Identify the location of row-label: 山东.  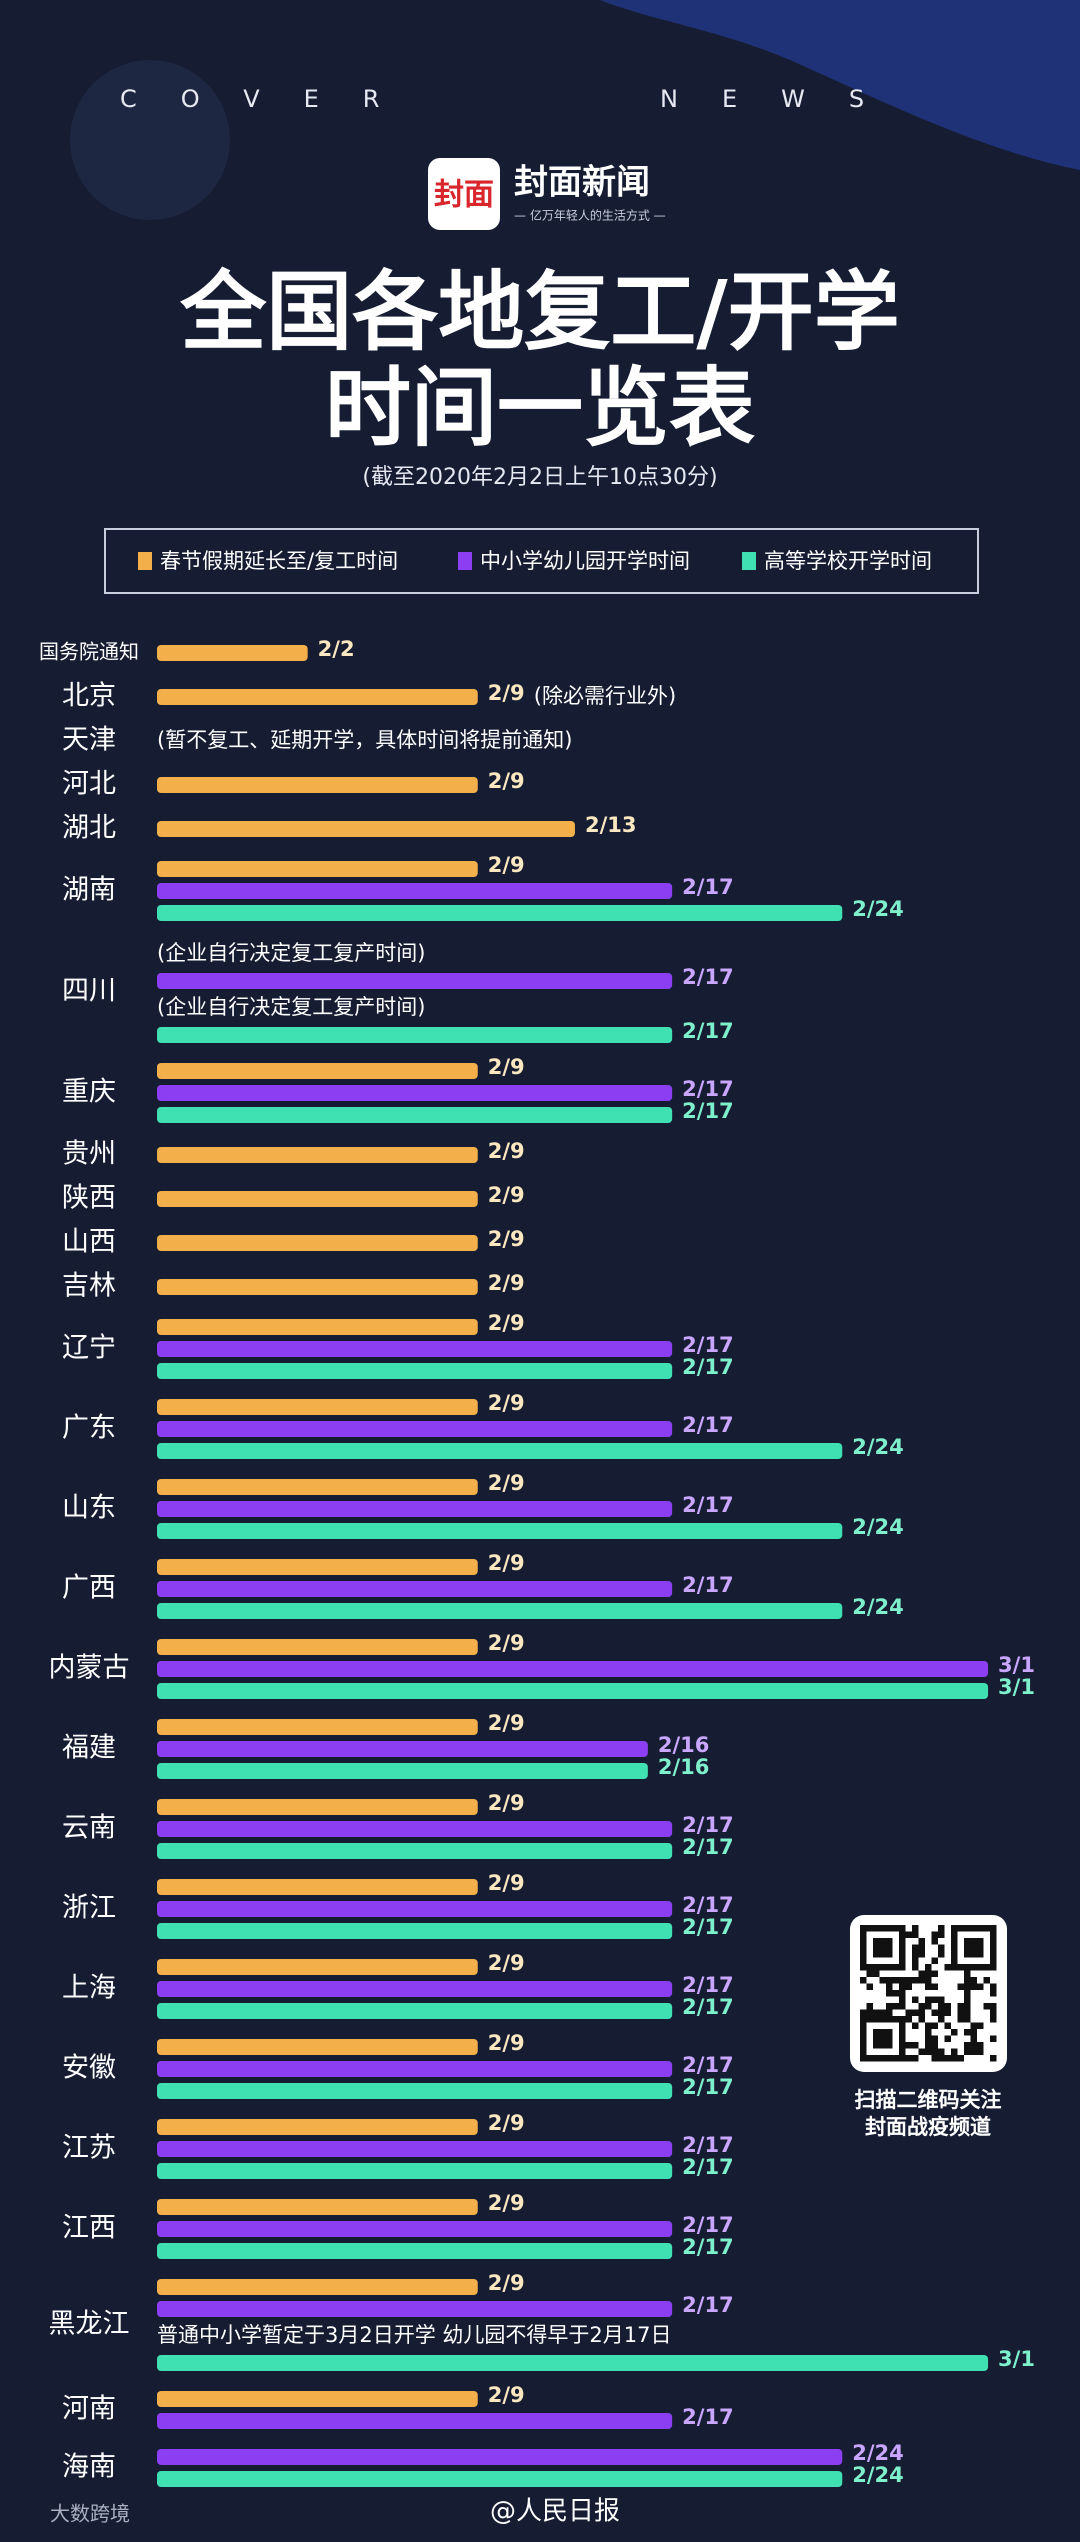
(89, 1508).